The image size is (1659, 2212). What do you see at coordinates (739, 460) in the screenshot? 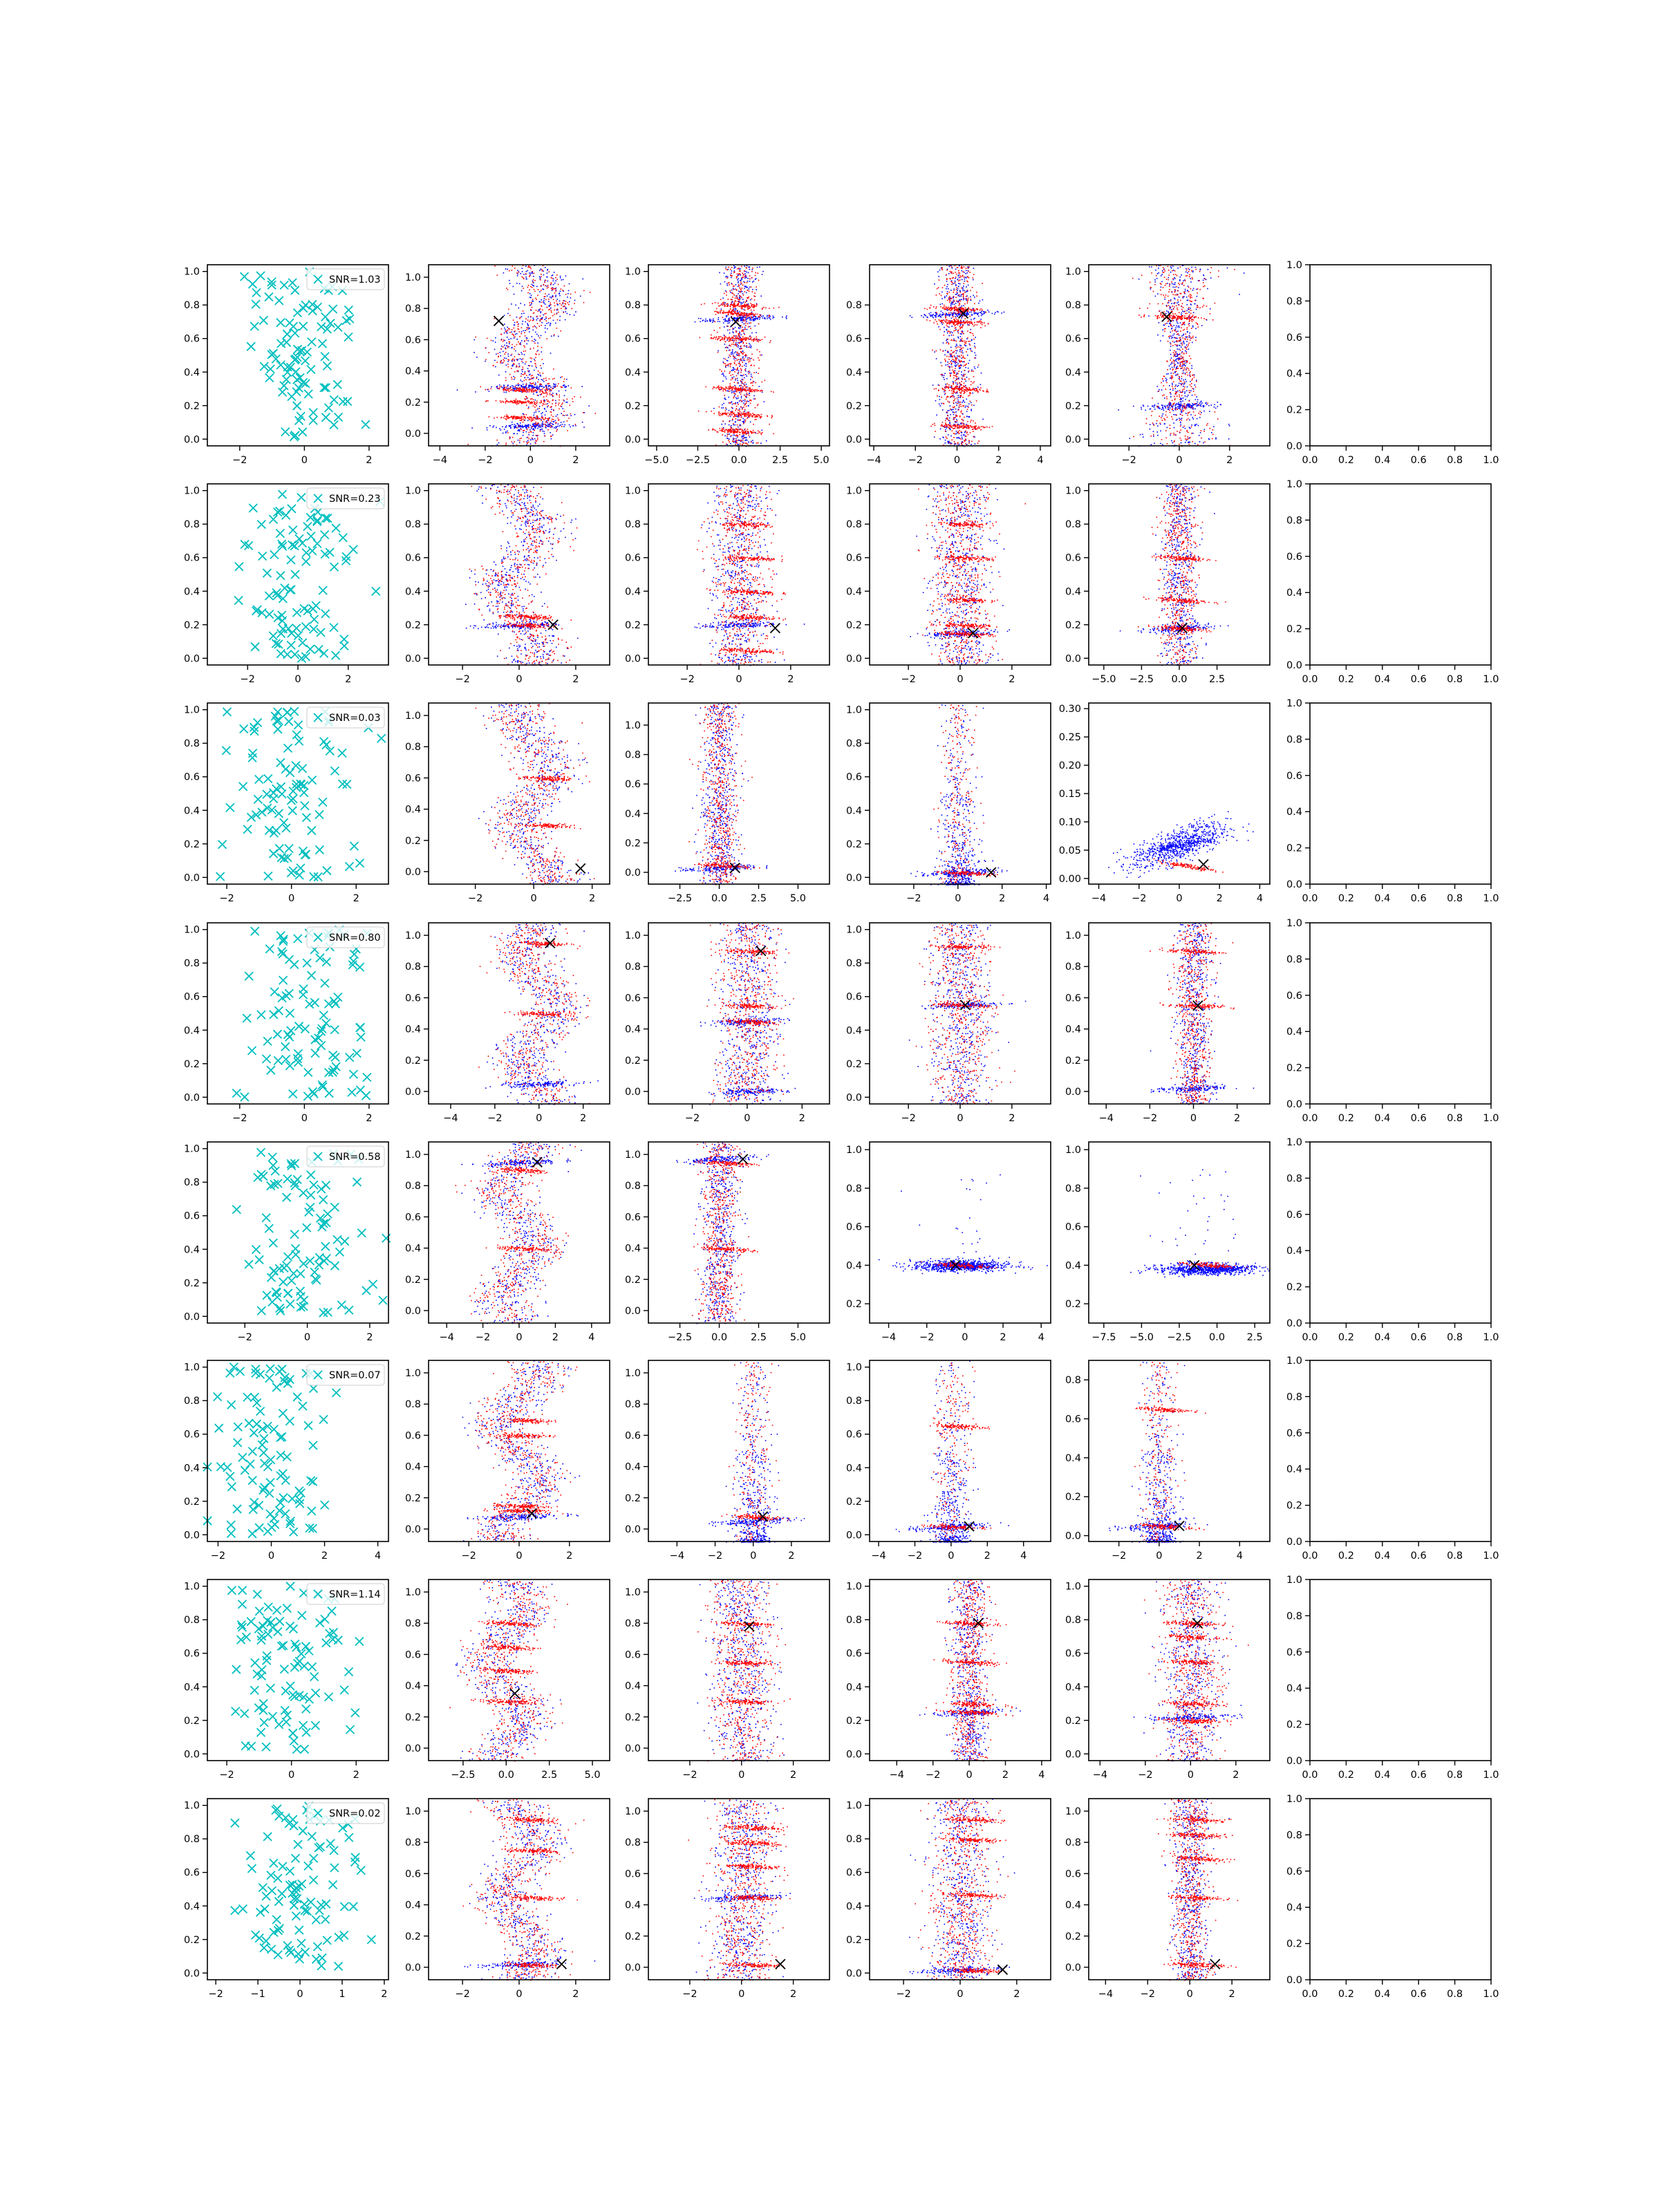
I see `x-tick-label: 0.0` at bounding box center [739, 460].